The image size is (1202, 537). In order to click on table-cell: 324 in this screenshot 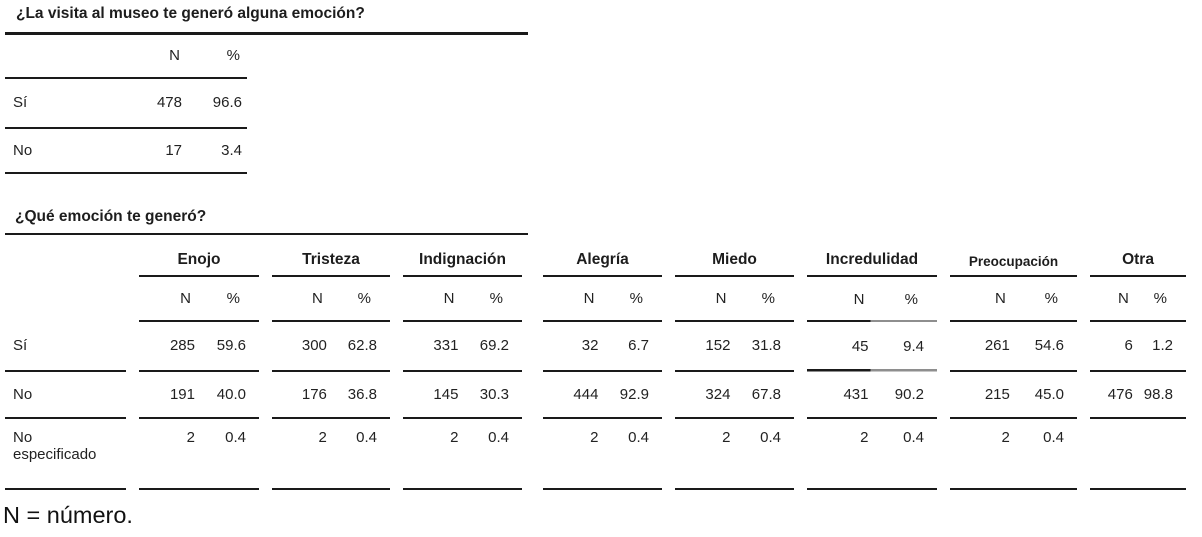, I will do `click(718, 394)`.